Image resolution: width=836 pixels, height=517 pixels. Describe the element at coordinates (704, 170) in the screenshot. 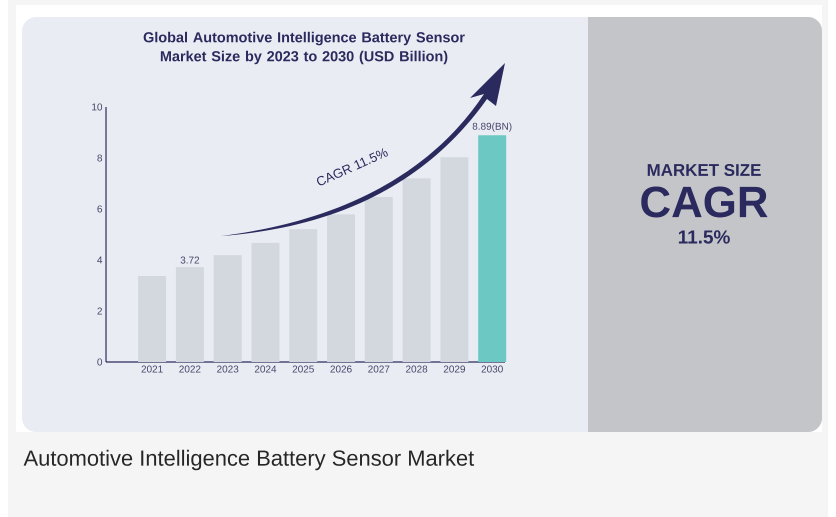

I see `text: MARKET SIZE` at that location.